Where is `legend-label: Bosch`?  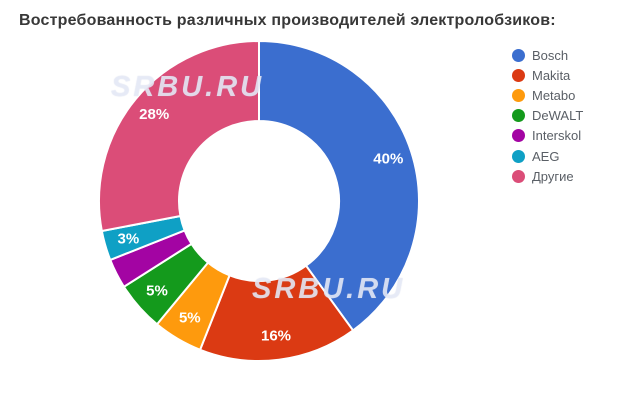 legend-label: Bosch is located at coordinates (550, 55).